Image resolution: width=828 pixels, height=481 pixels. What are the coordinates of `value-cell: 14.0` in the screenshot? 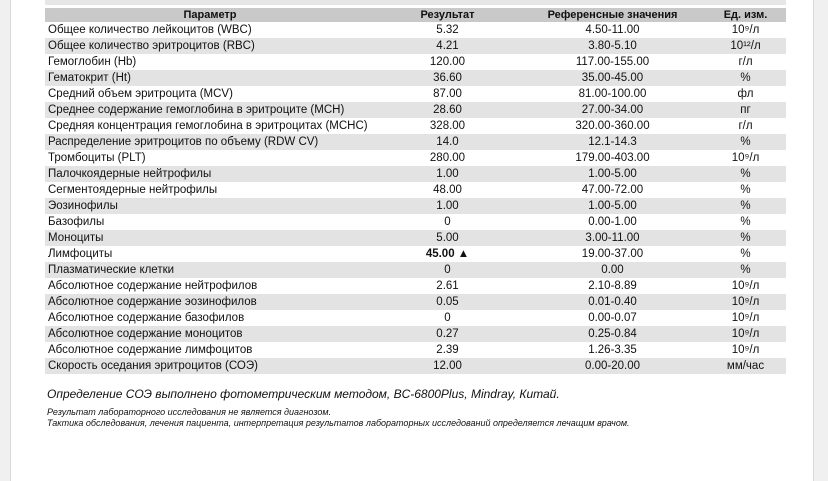 It's located at (447, 142).